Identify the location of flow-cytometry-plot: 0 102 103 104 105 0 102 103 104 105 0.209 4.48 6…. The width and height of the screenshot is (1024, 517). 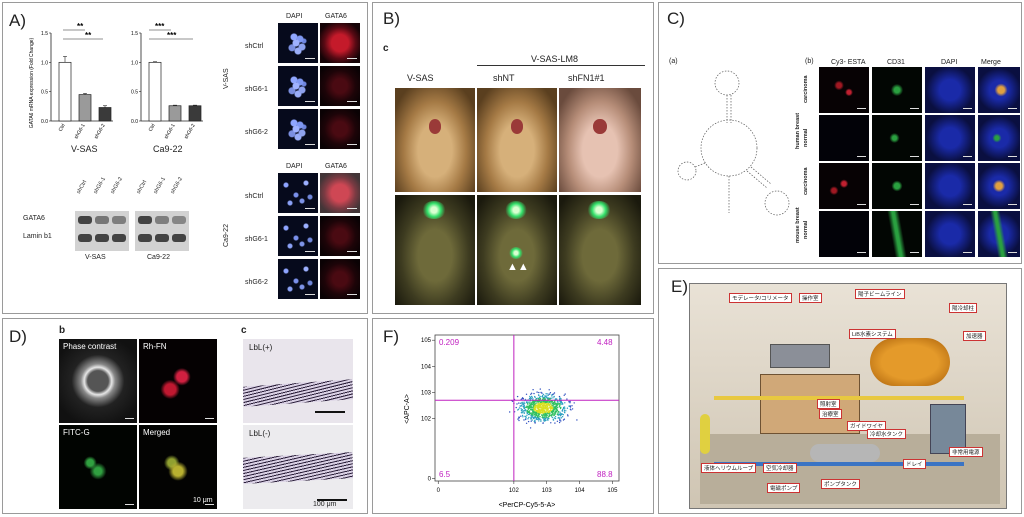
(512, 421).